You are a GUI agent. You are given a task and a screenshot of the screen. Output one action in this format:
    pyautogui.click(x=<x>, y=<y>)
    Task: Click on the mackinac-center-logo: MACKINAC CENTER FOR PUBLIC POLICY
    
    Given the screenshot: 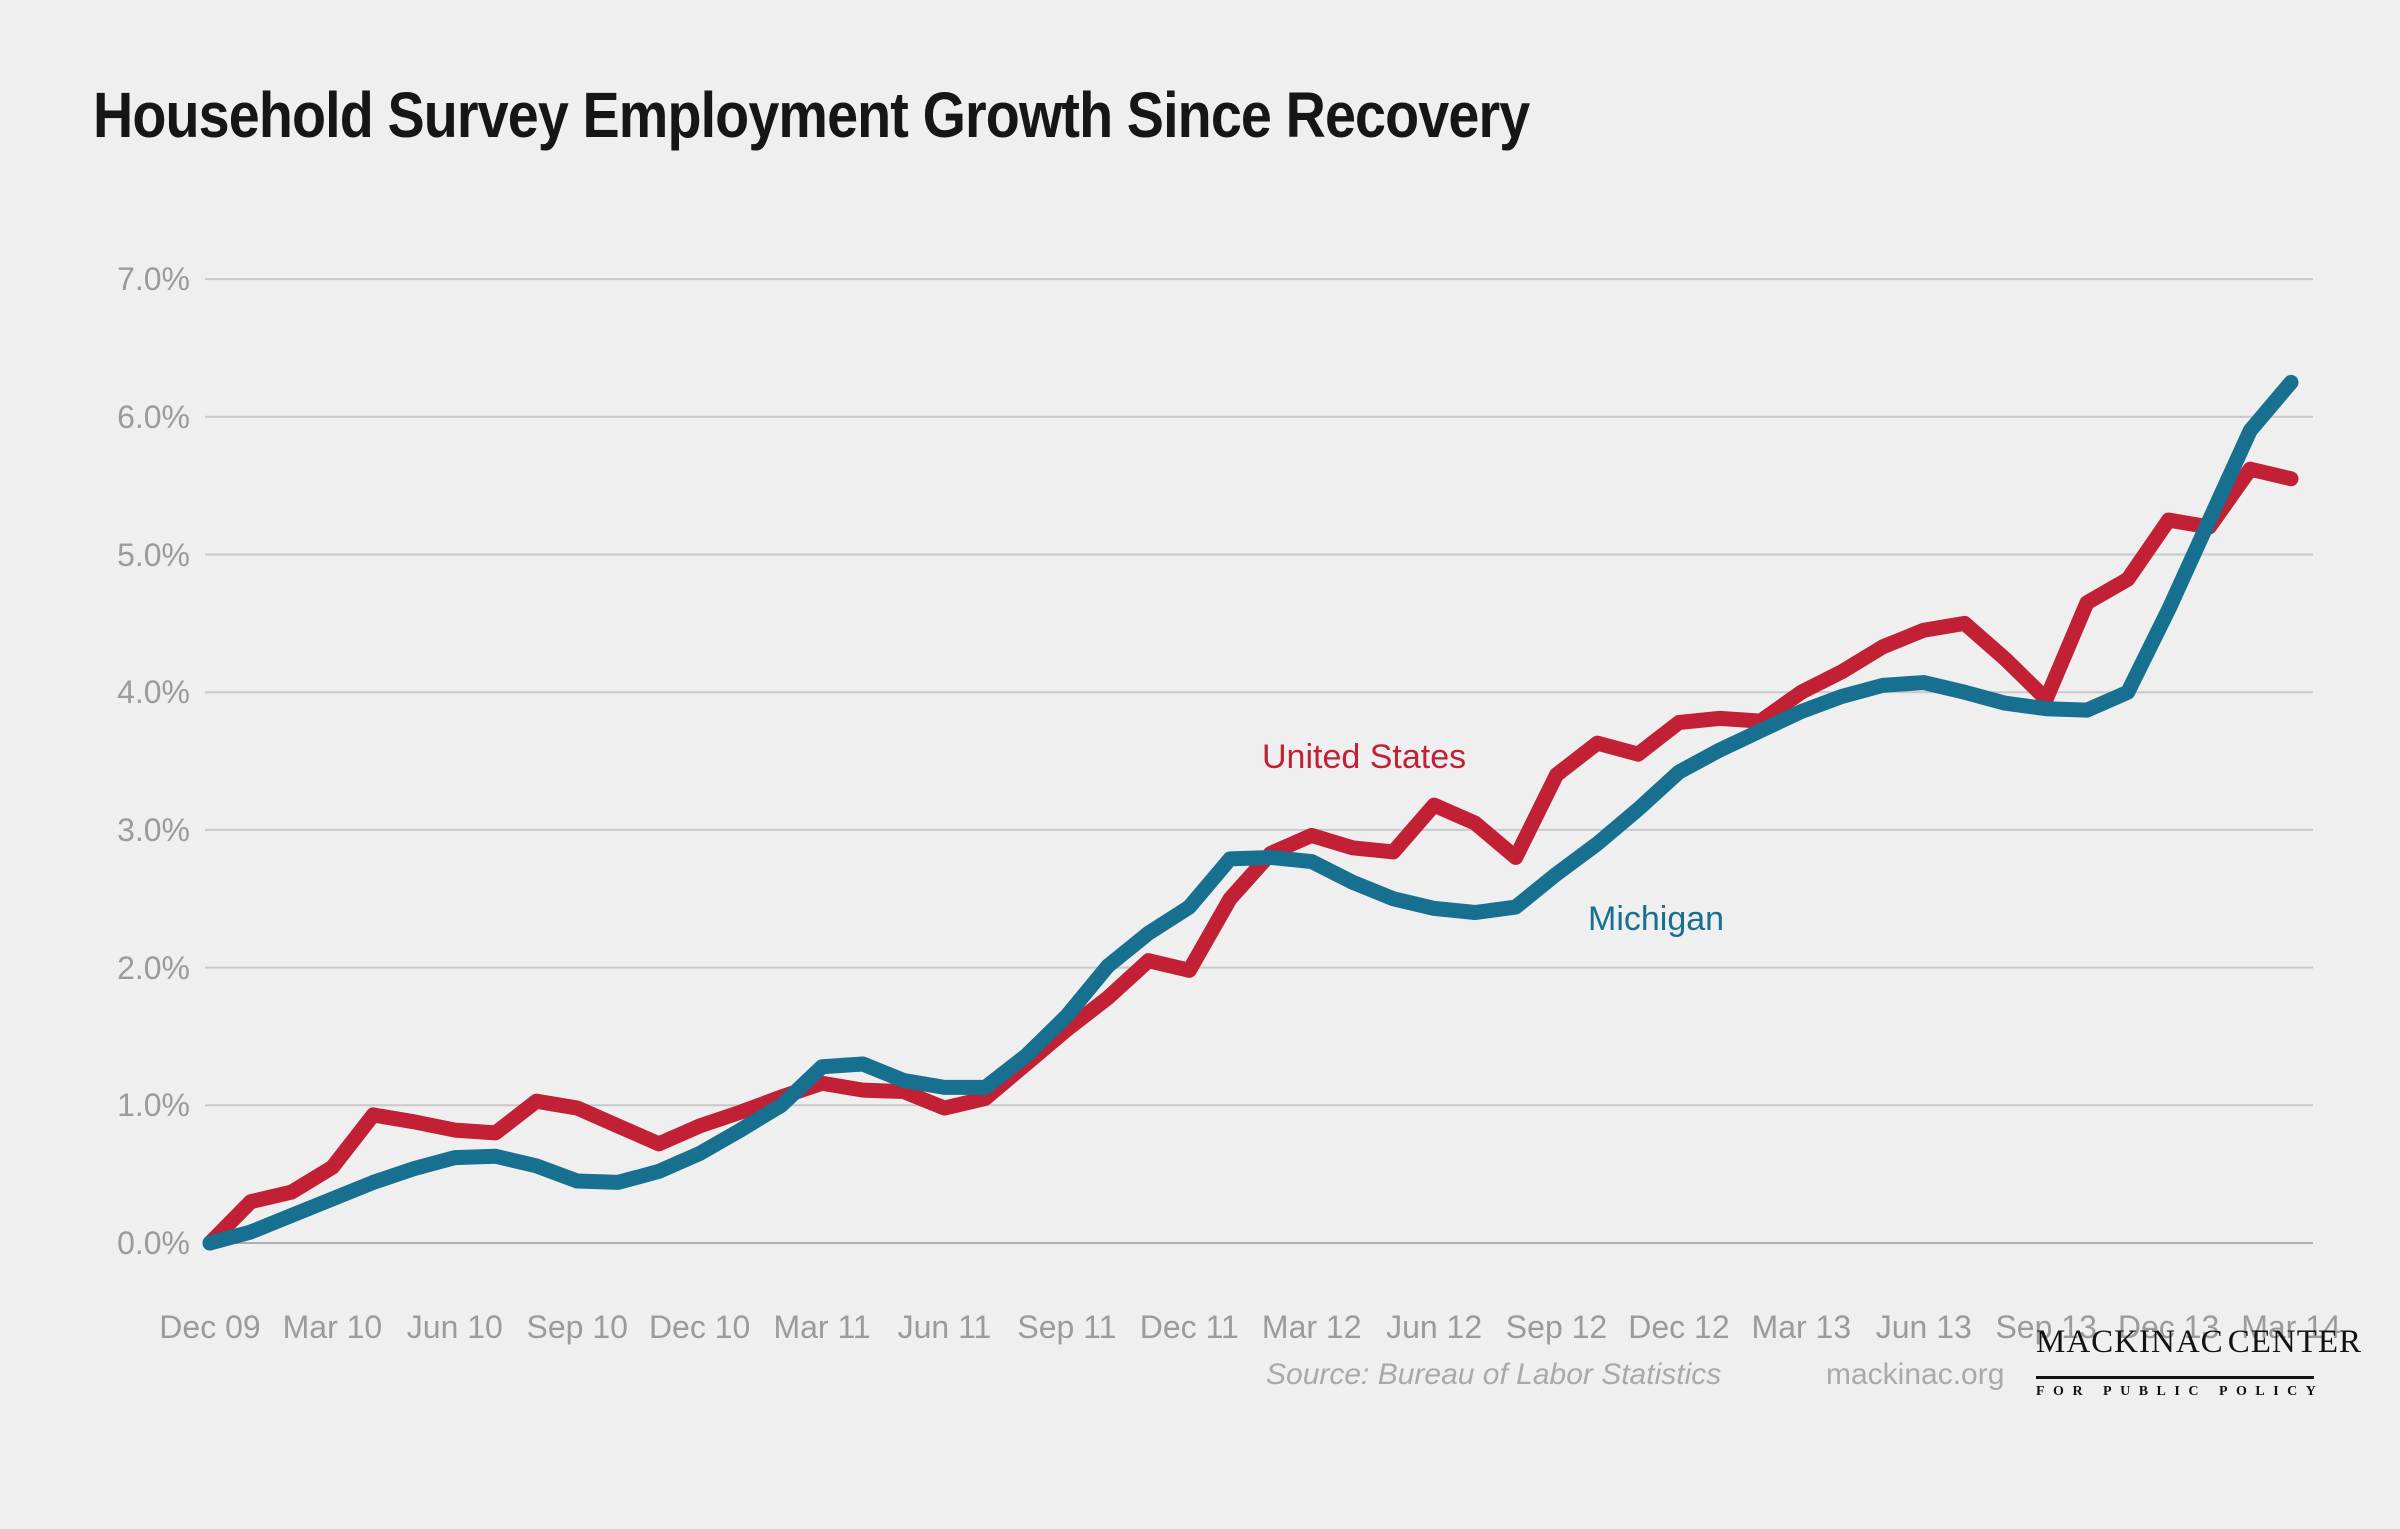 What is the action you would take?
    pyautogui.click(x=2198, y=1362)
    